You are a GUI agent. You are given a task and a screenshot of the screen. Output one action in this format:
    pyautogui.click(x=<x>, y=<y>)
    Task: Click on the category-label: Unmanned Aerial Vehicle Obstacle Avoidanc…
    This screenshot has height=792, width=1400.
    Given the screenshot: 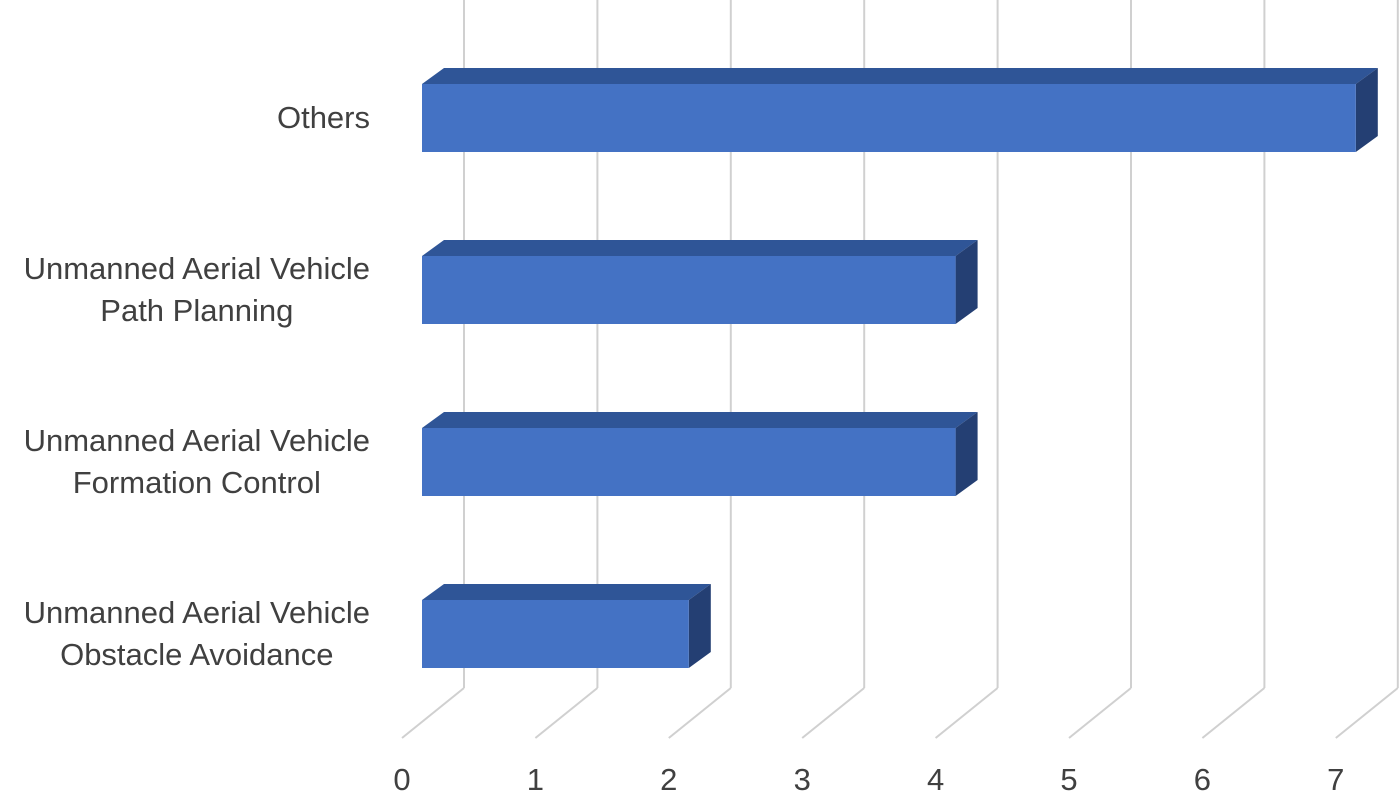 What is the action you would take?
    pyautogui.click(x=197, y=633)
    